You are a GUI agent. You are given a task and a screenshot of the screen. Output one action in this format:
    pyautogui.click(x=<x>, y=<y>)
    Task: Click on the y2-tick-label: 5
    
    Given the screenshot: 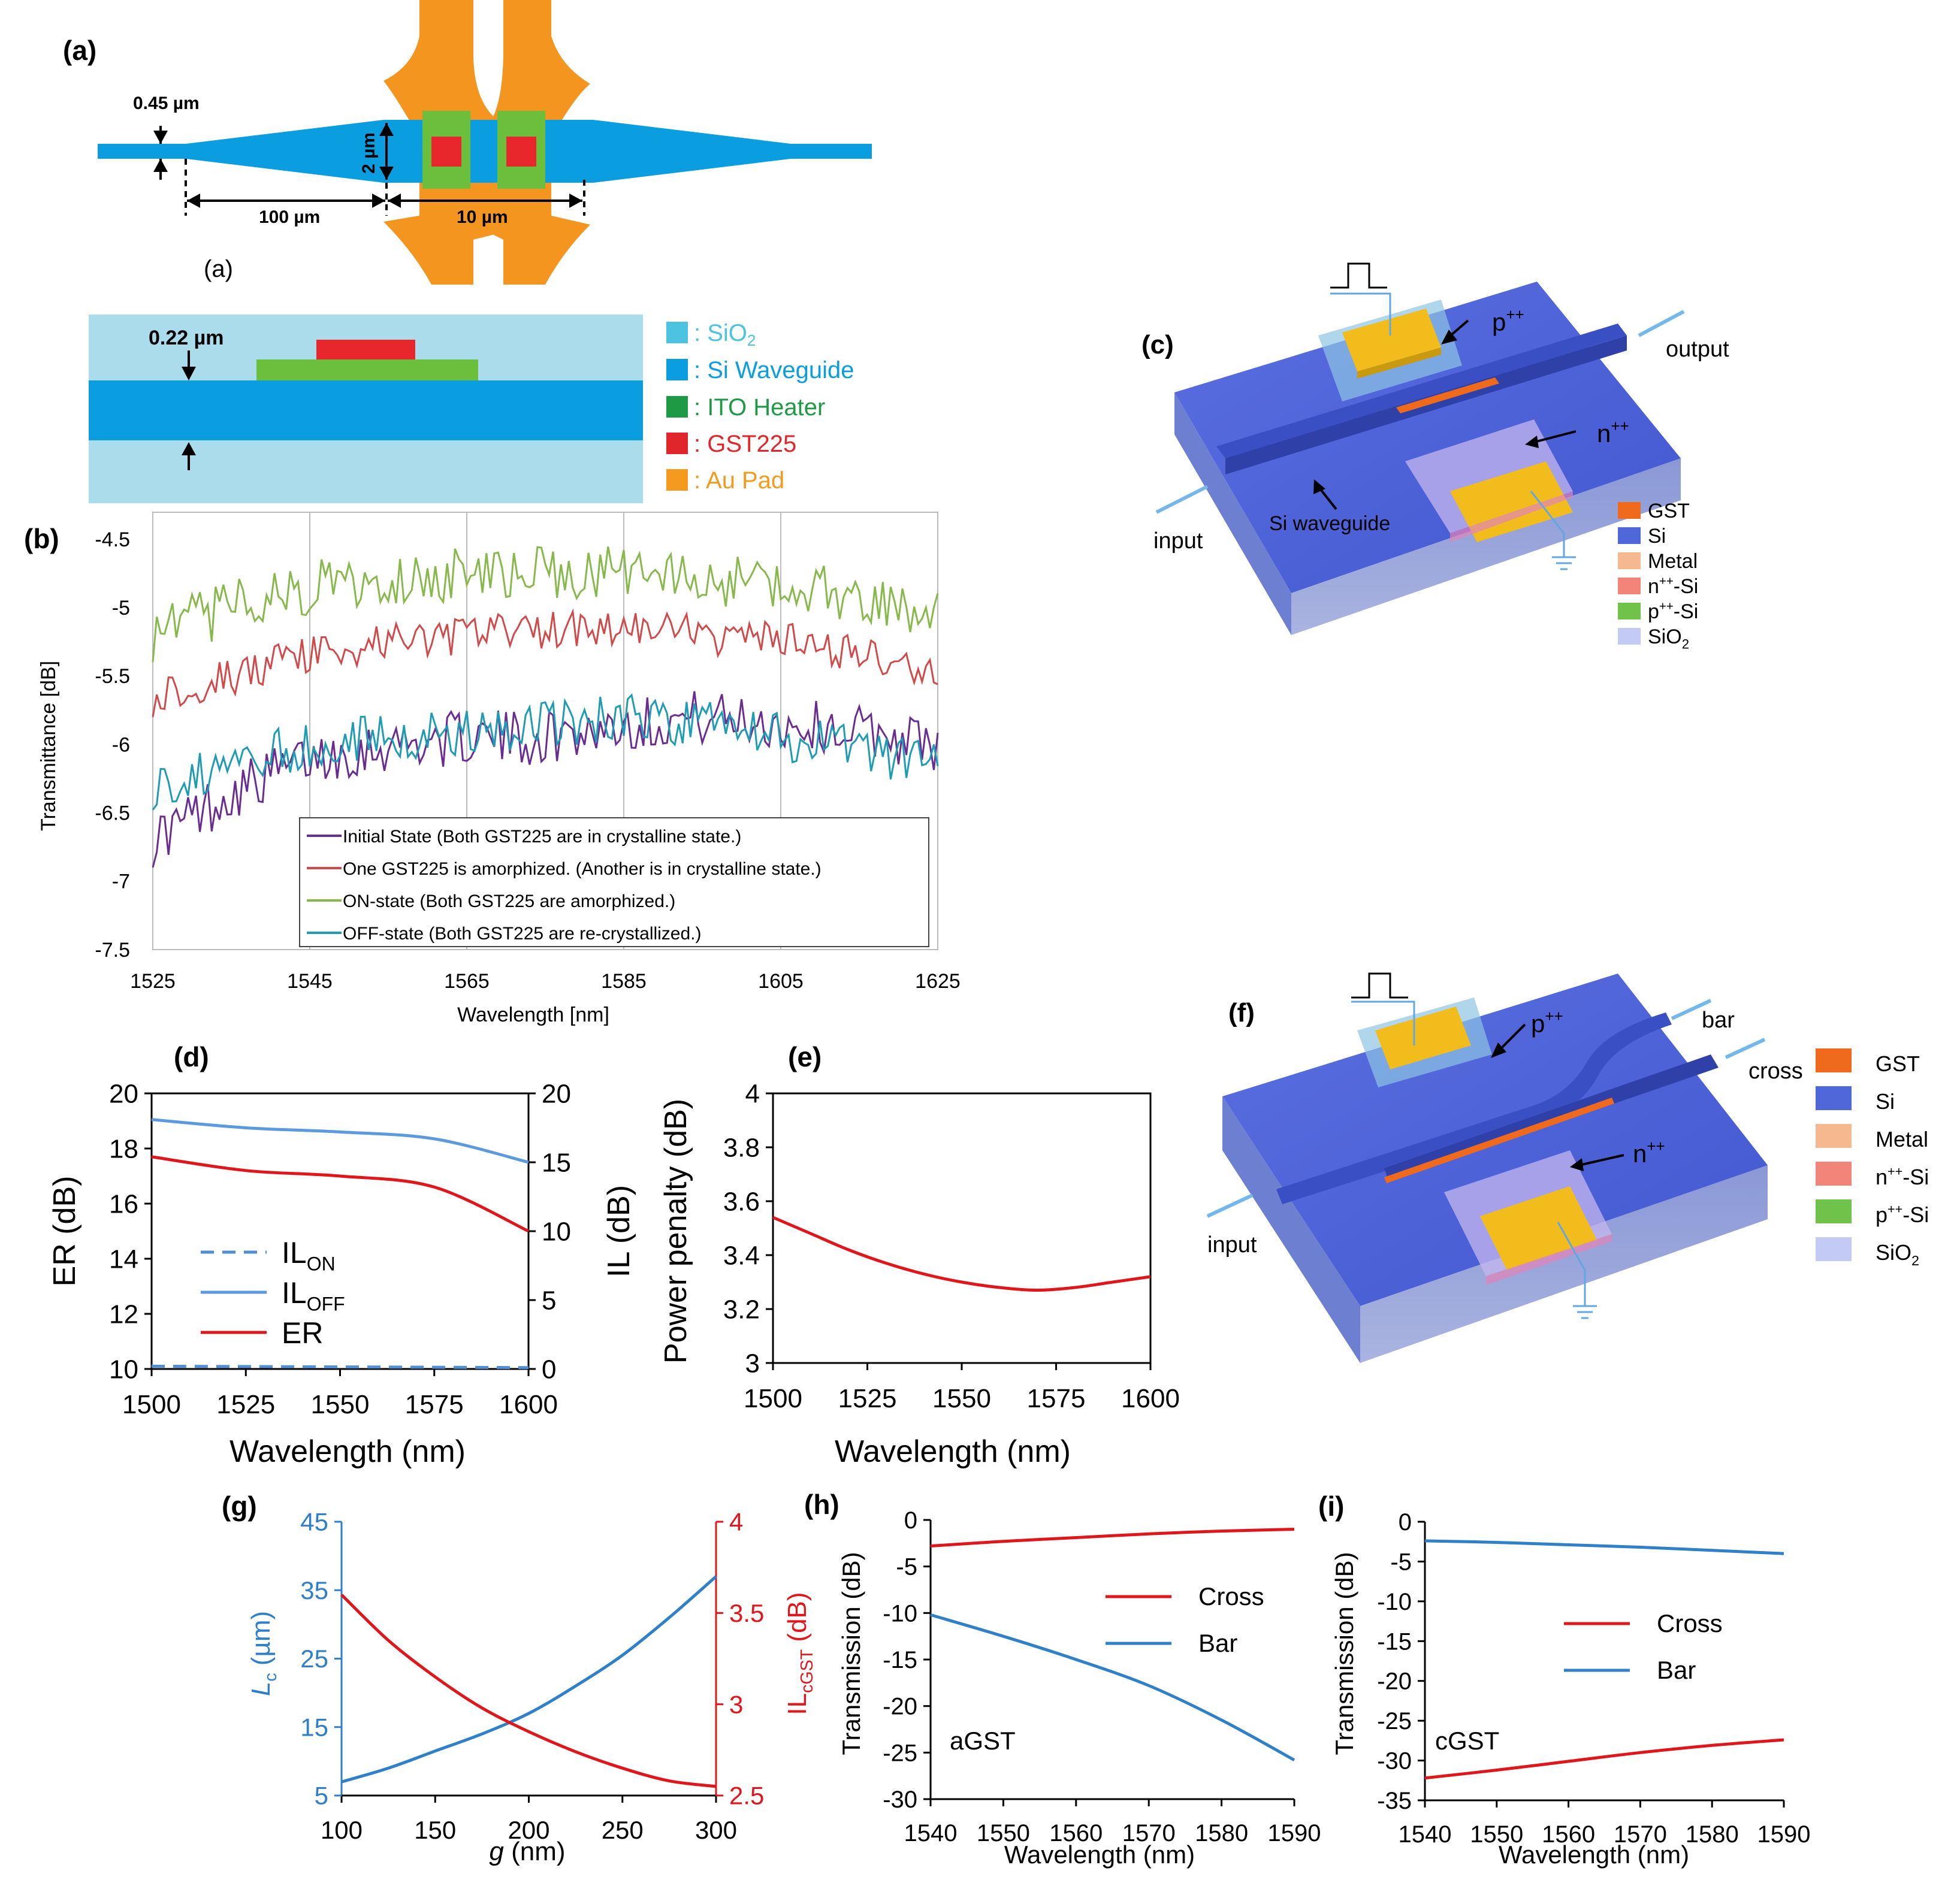 What is the action you would take?
    pyautogui.click(x=549, y=1301)
    